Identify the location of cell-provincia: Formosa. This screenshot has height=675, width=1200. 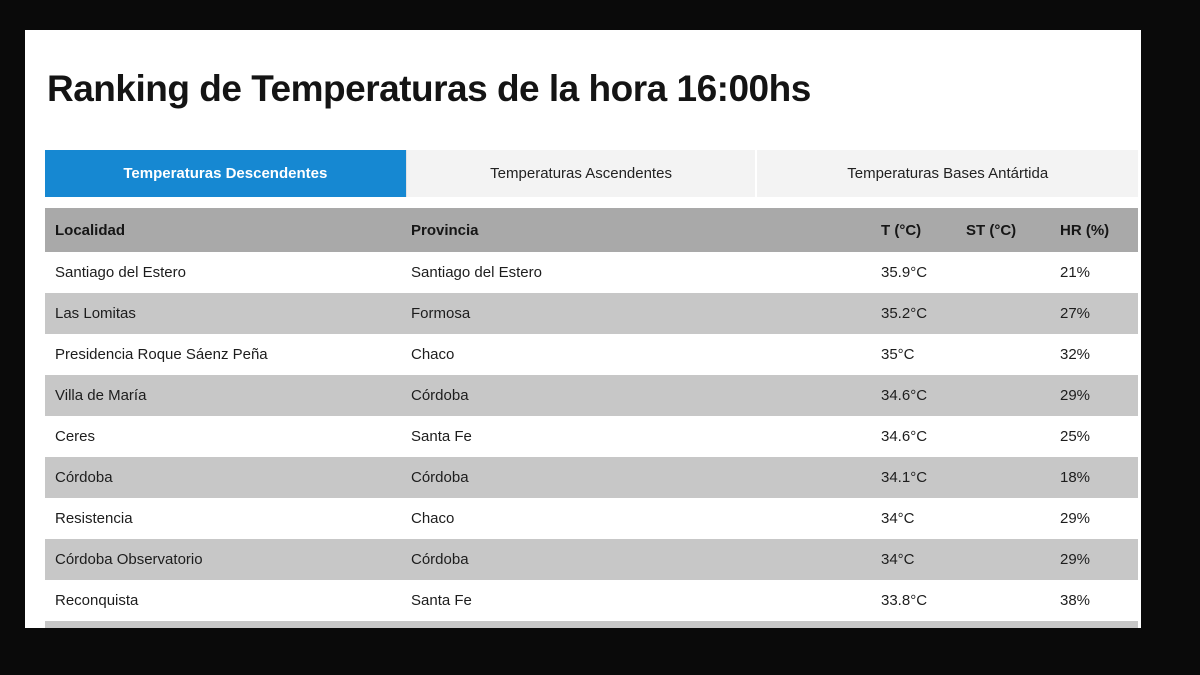
(441, 313).